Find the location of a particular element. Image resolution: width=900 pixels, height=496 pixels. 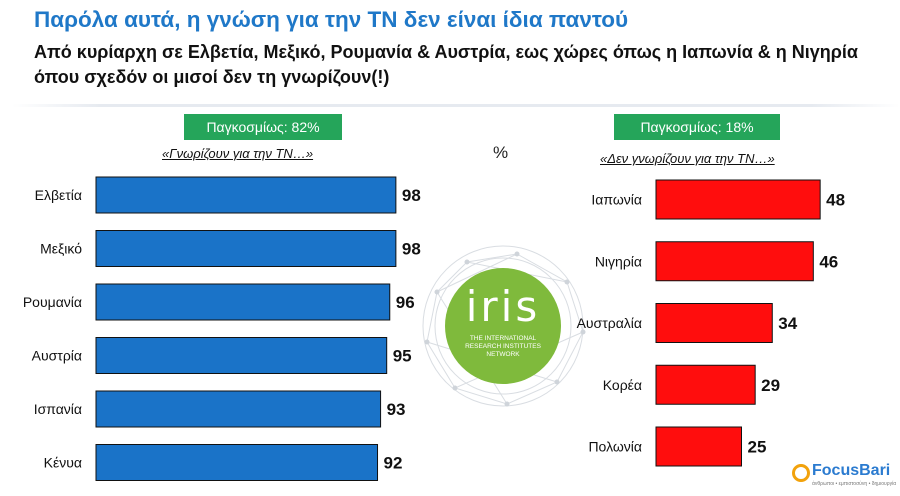

category-label: Ιαπωνία is located at coordinates (616, 200).